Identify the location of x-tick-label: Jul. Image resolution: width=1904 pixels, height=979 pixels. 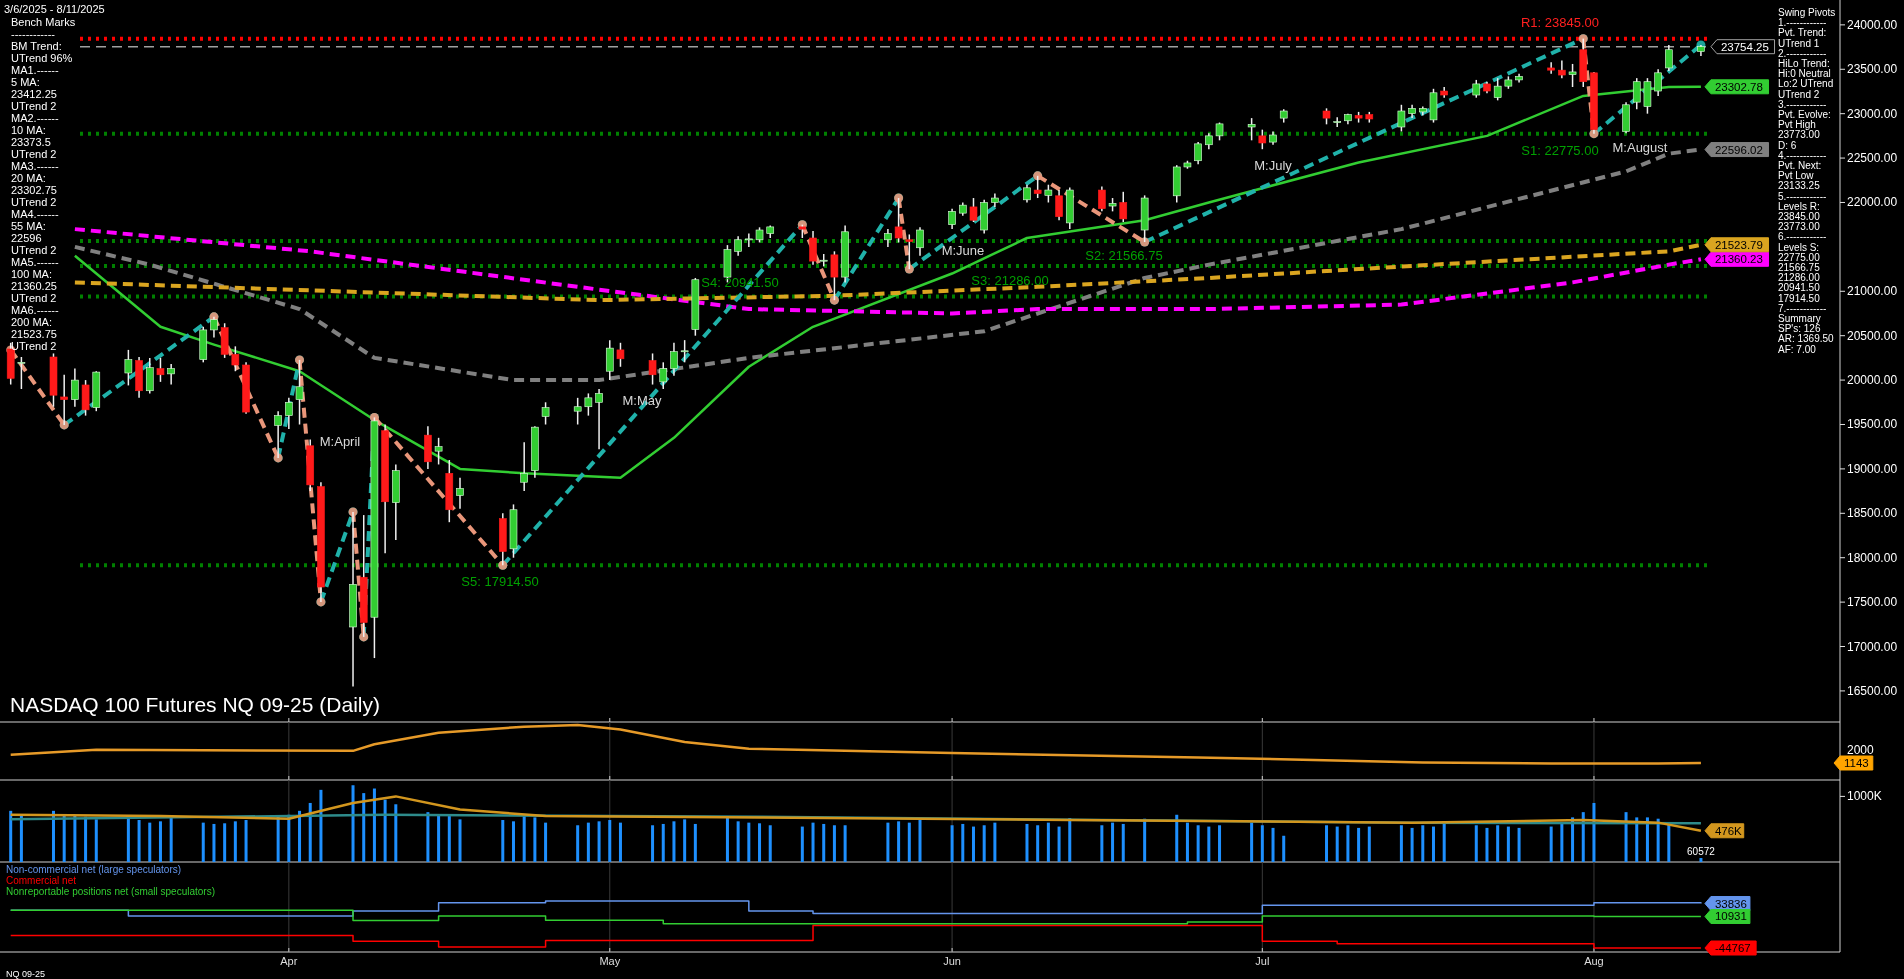
(1262, 961).